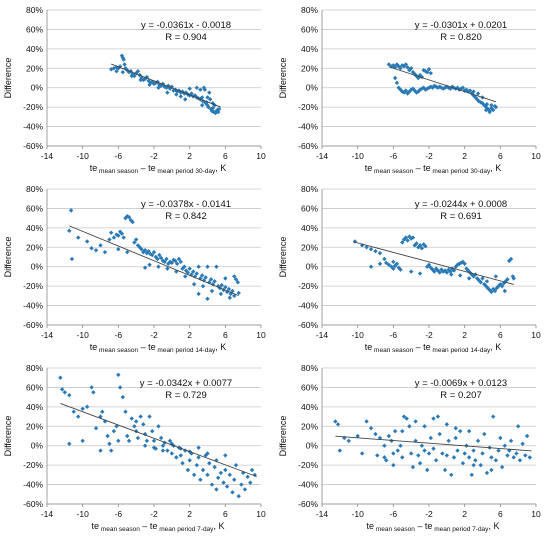 The image size is (550, 538). What do you see at coordinates (460, 37) in the screenshot?
I see `r-value: R = 0.820` at bounding box center [460, 37].